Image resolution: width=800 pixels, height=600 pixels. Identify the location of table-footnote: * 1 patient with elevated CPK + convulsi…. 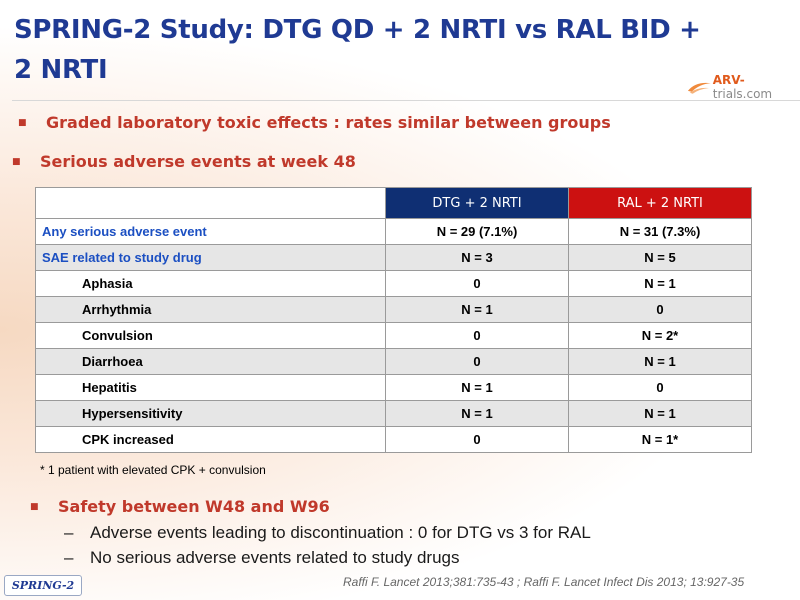
(153, 470).